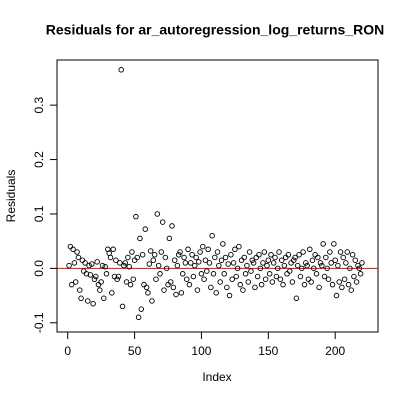  I want to click on y-axis-label: Residuals, so click(11, 196).